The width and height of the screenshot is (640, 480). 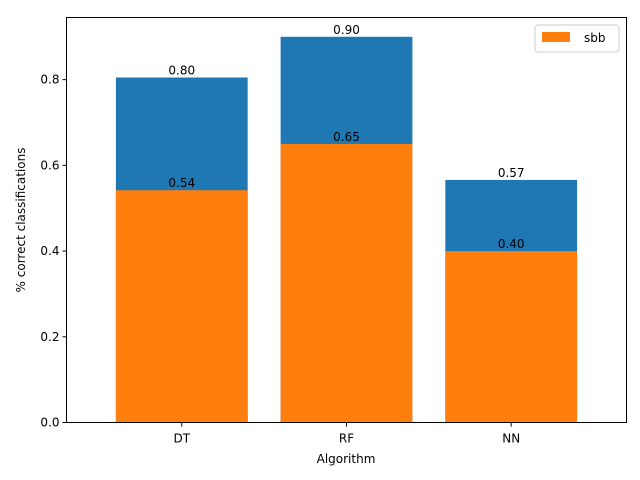 What do you see at coordinates (49, 165) in the screenshot?
I see `y-tick-label: 0.6` at bounding box center [49, 165].